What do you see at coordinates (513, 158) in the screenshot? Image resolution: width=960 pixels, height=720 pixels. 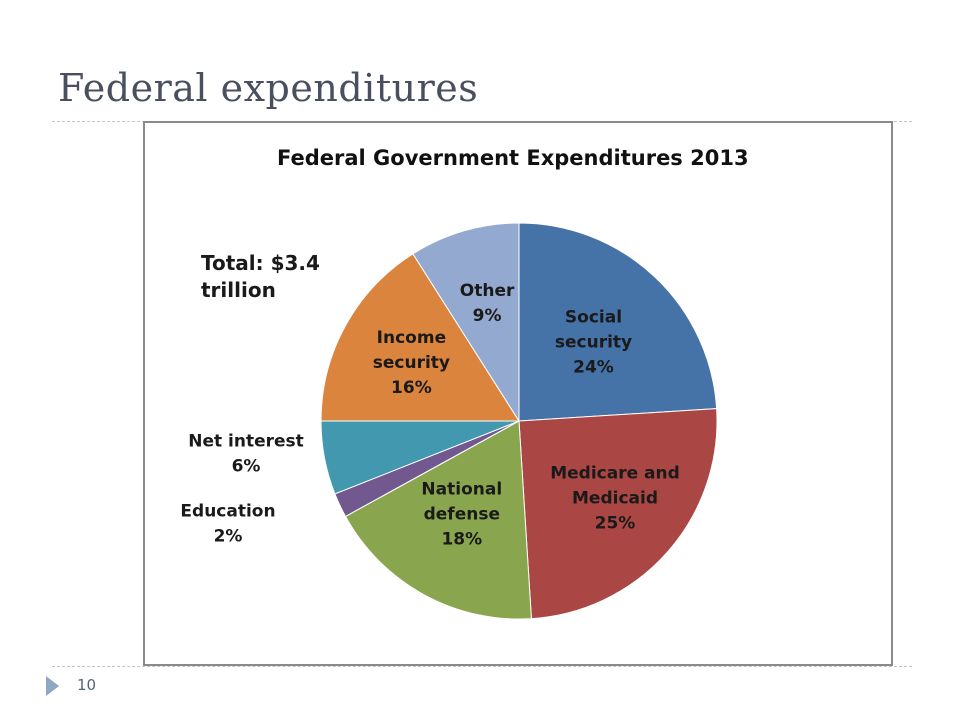 I see `chart-title: Federal Government Expenditures 2013` at bounding box center [513, 158].